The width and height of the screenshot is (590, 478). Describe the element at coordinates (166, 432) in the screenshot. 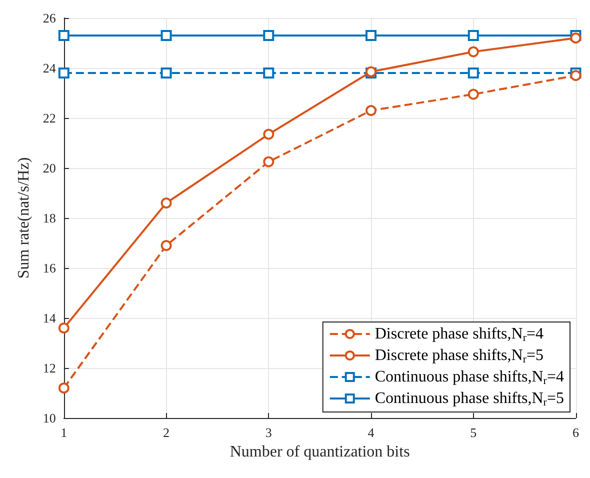

I see `x-tick-label: 2` at that location.